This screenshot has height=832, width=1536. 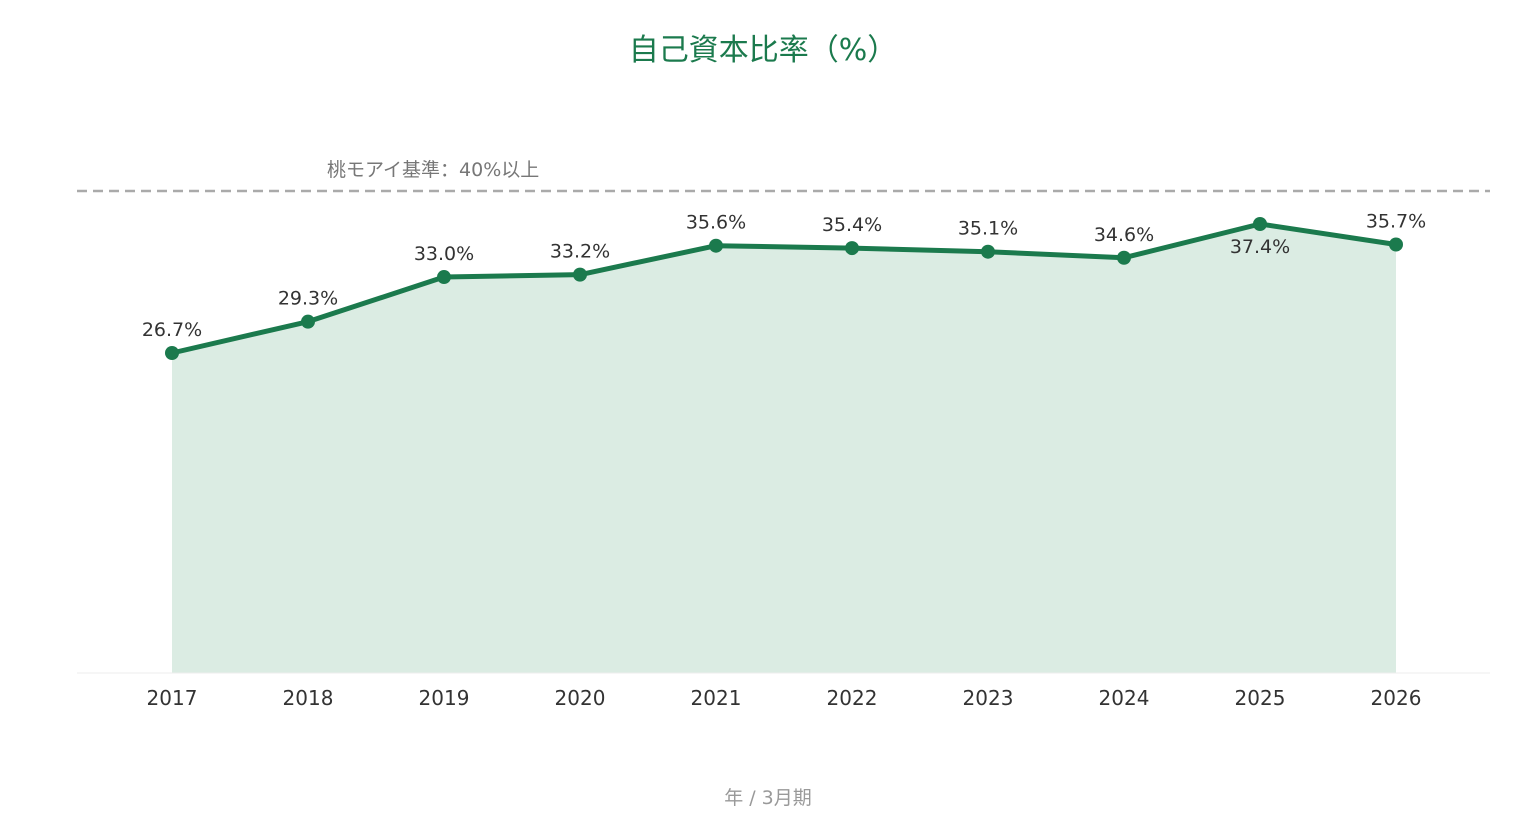 What do you see at coordinates (444, 698) in the screenshot?
I see `x-tick-label: 2019` at bounding box center [444, 698].